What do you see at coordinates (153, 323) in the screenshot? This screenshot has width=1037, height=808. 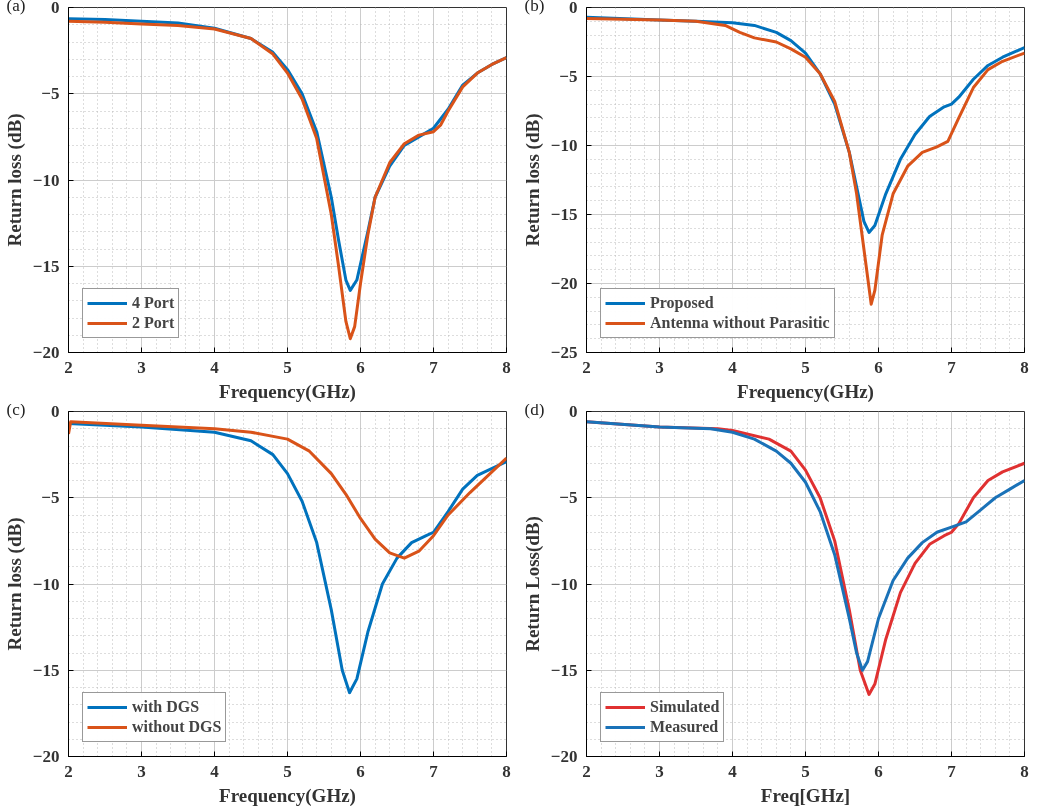 I see `legend-label: 2 Port` at bounding box center [153, 323].